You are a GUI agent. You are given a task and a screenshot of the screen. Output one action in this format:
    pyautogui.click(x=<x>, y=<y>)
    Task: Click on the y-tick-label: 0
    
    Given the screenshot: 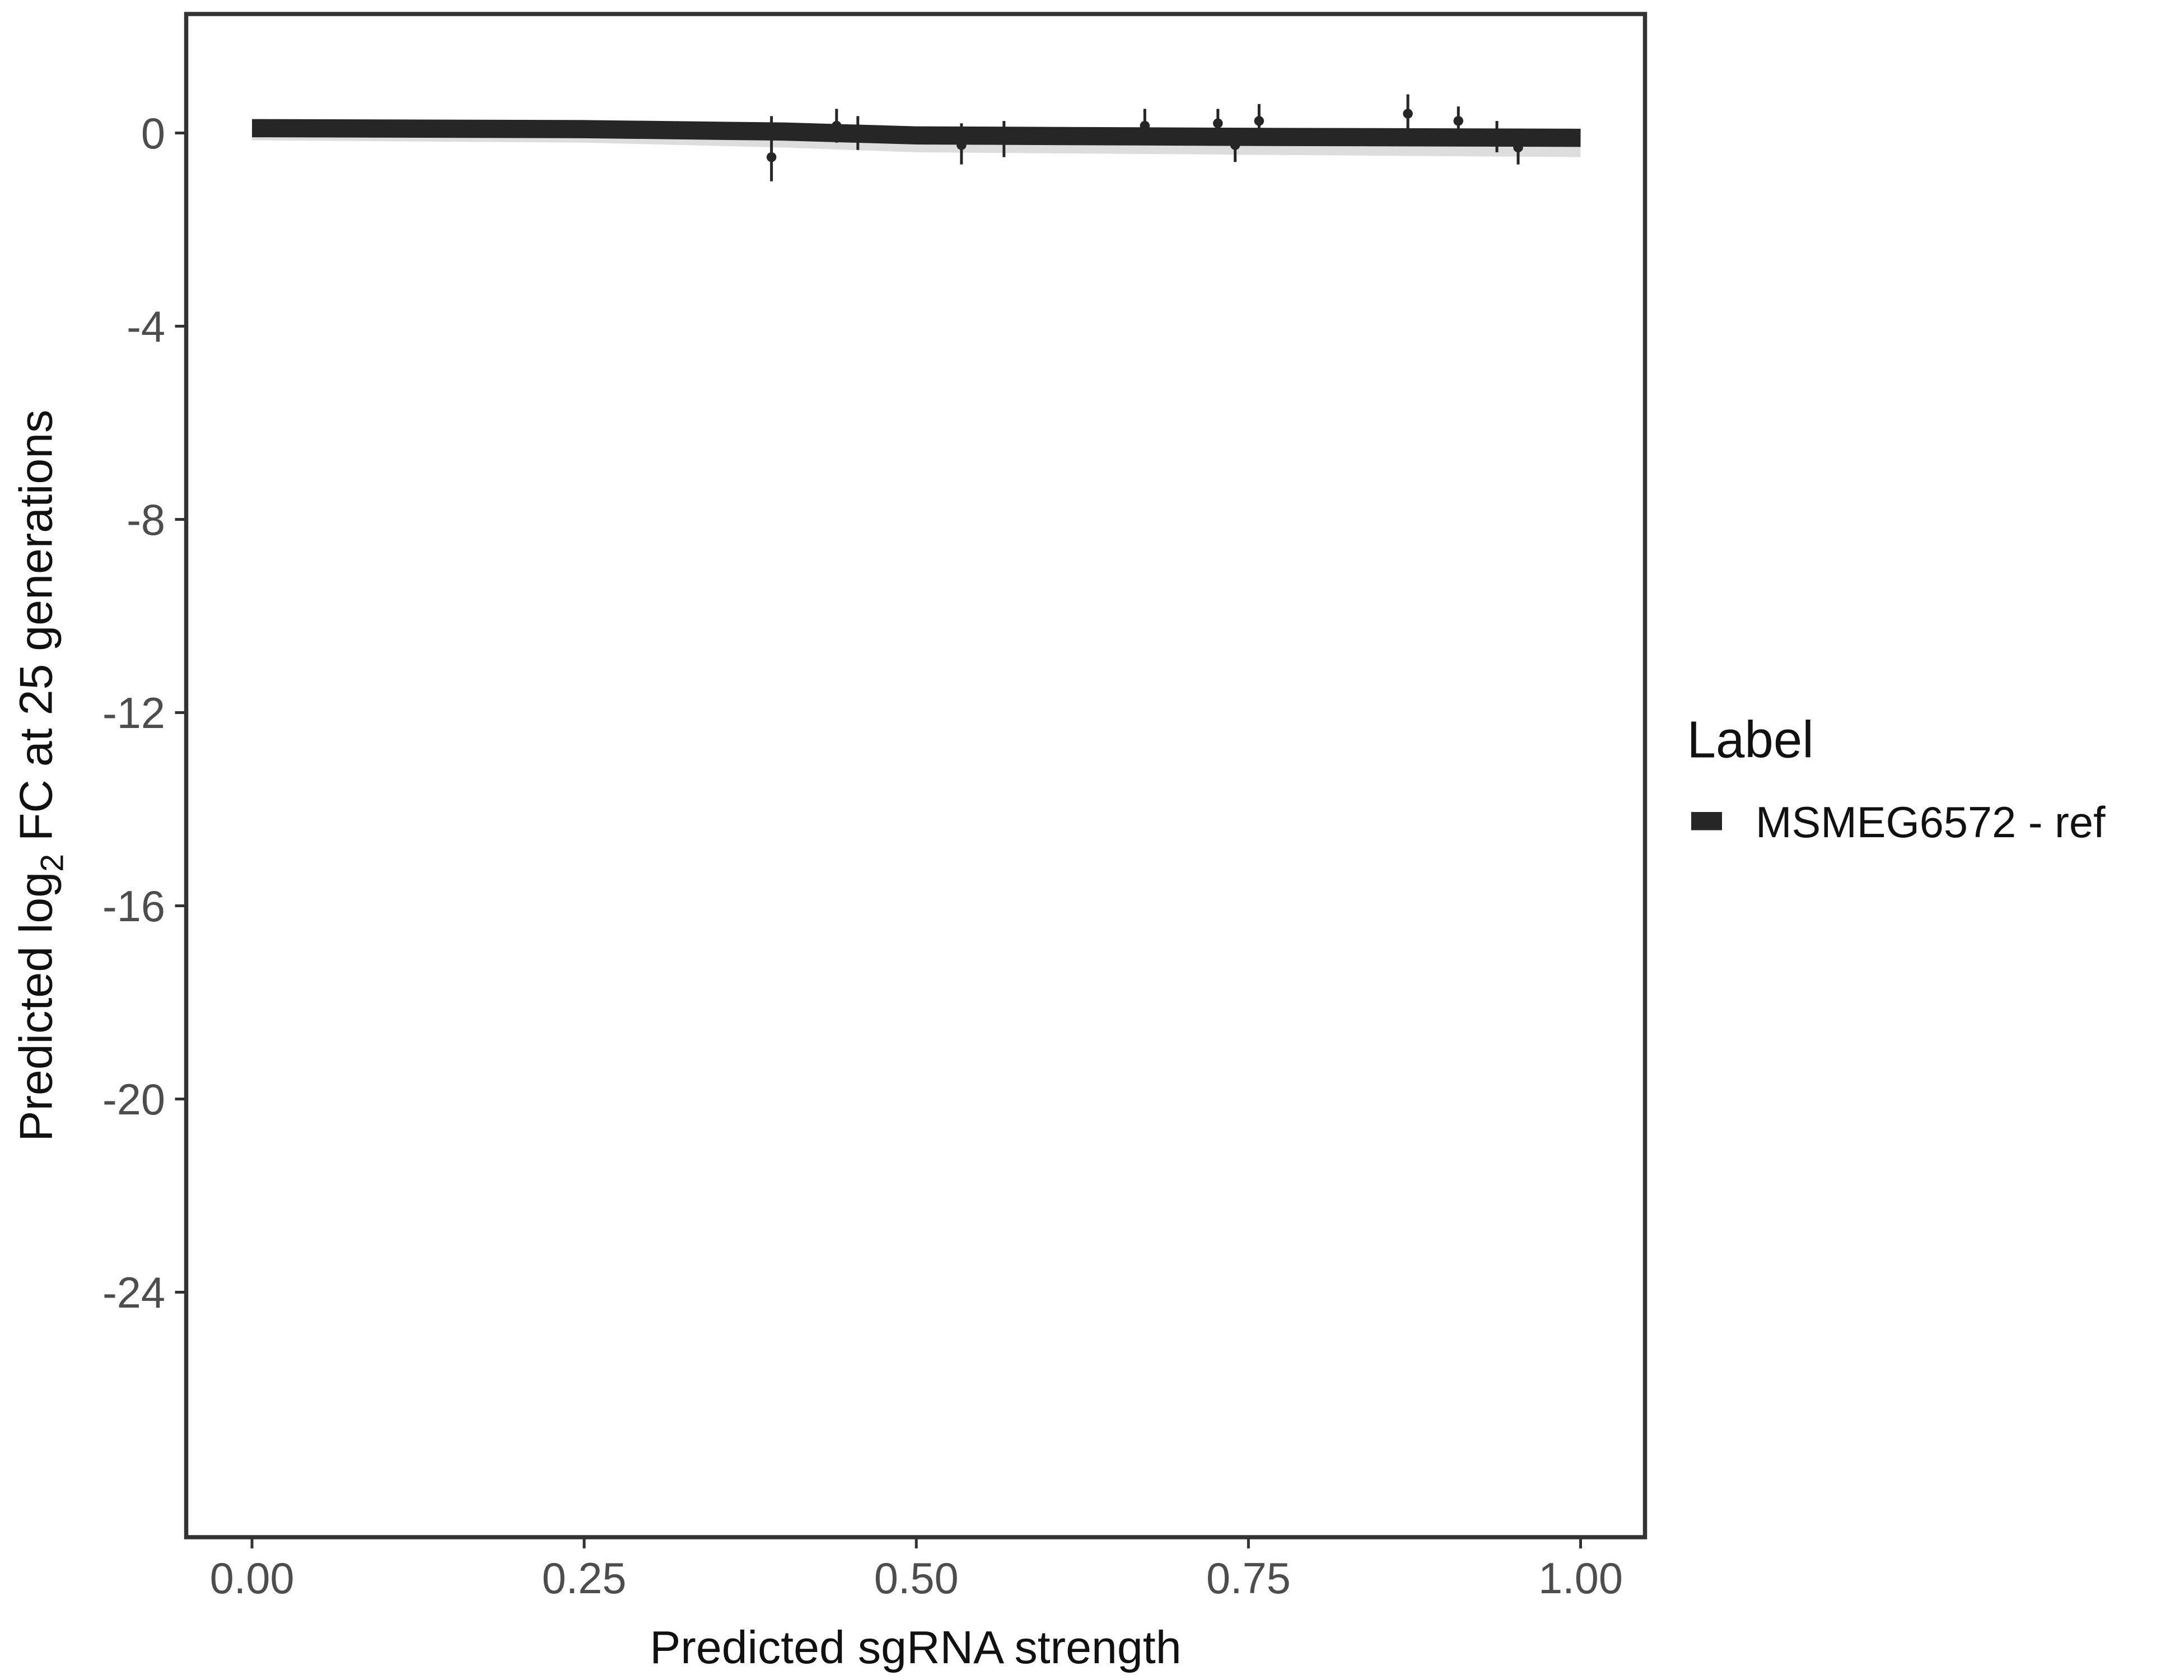 What is the action you would take?
    pyautogui.click(x=153, y=134)
    